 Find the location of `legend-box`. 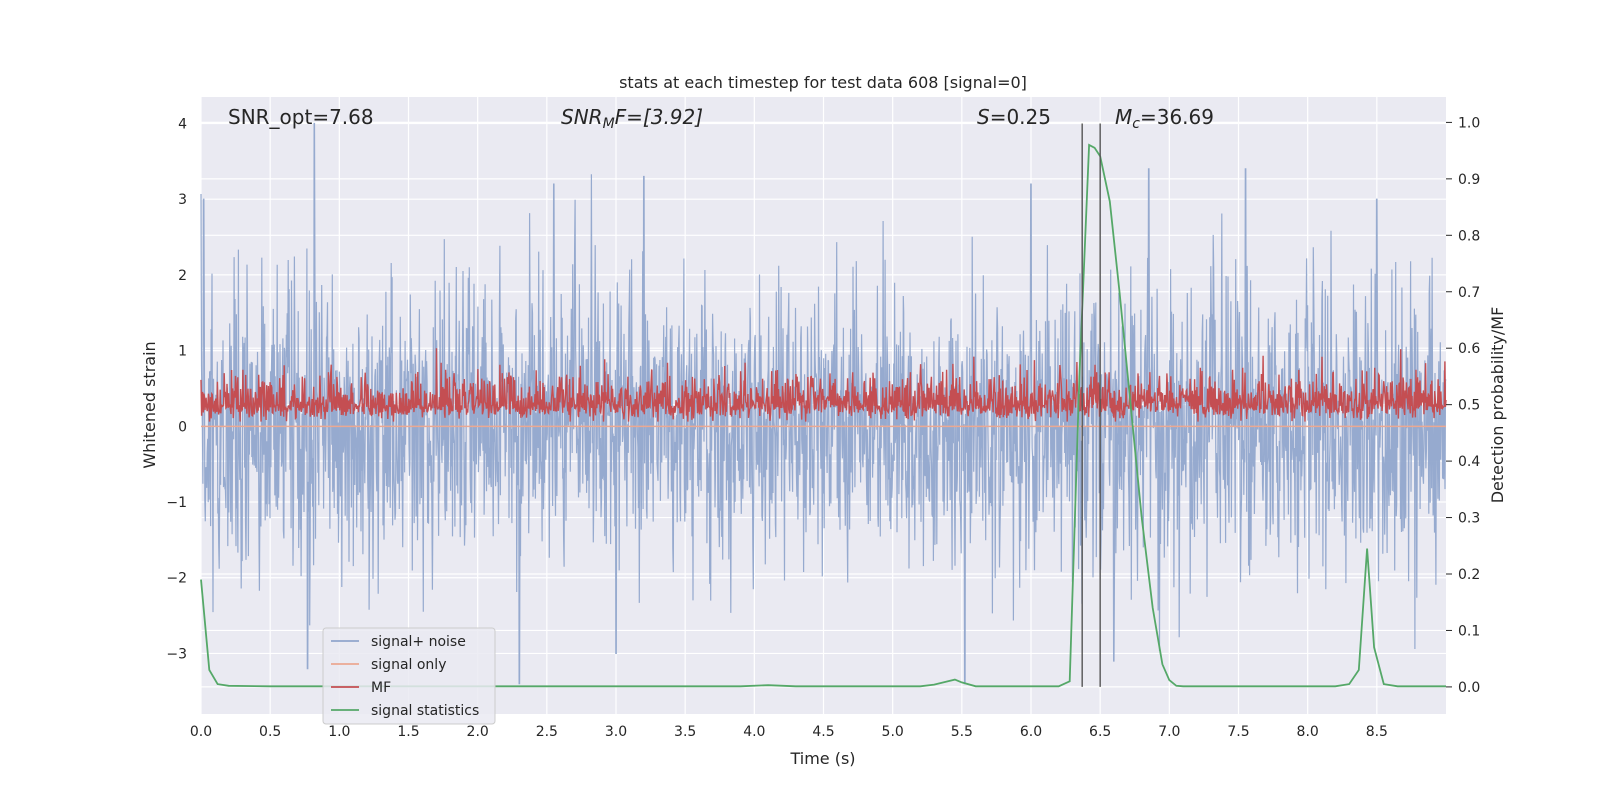

legend-box is located at coordinates (409, 676).